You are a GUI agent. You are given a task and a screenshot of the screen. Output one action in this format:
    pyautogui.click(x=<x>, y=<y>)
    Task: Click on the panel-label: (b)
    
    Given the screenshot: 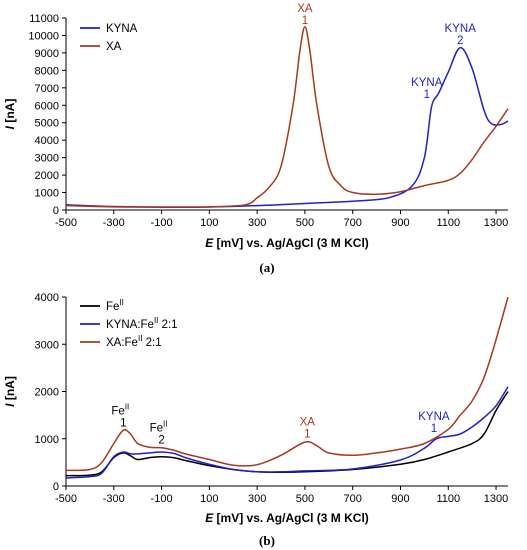 What is the action you would take?
    pyautogui.click(x=267, y=540)
    